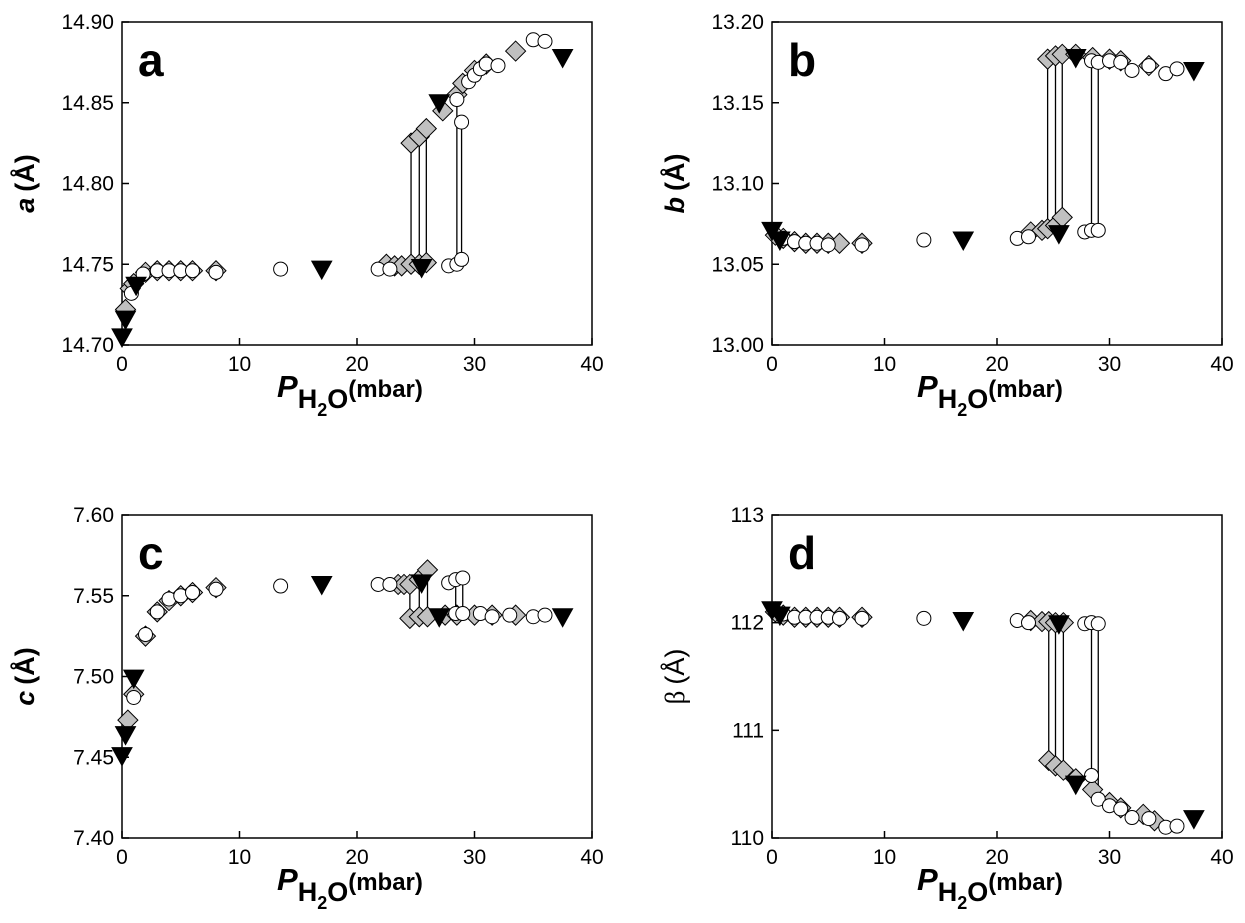  Describe the element at coordinates (25, 205) in the screenshot. I see `y-axis-symbol: a` at that location.